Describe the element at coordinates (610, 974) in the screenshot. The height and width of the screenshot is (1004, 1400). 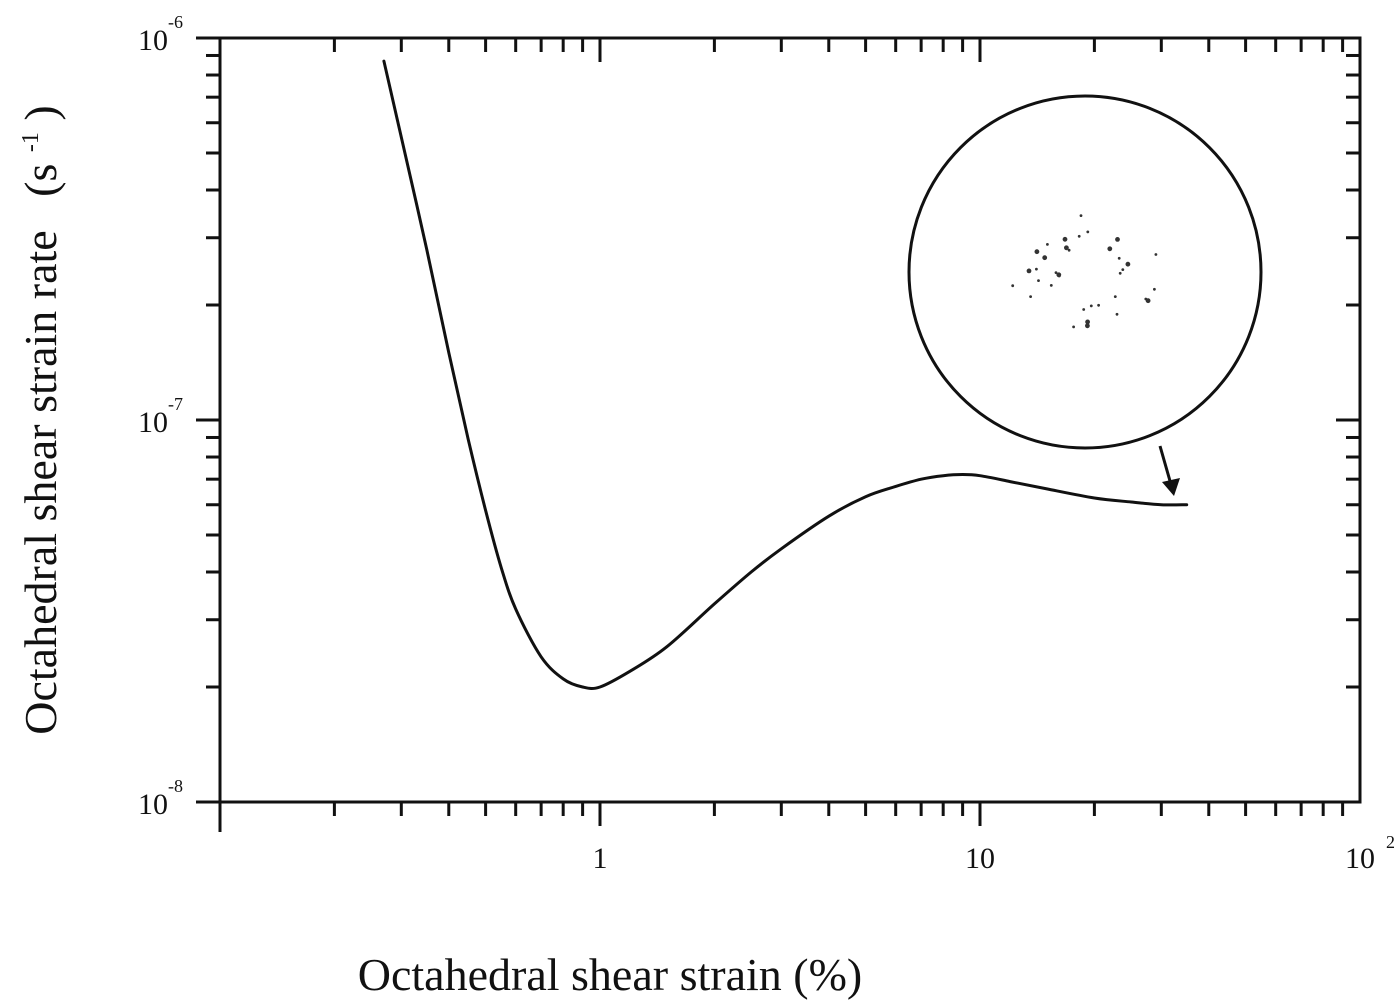
I see `x-axis-title: Octahedral shear strain (%)` at that location.